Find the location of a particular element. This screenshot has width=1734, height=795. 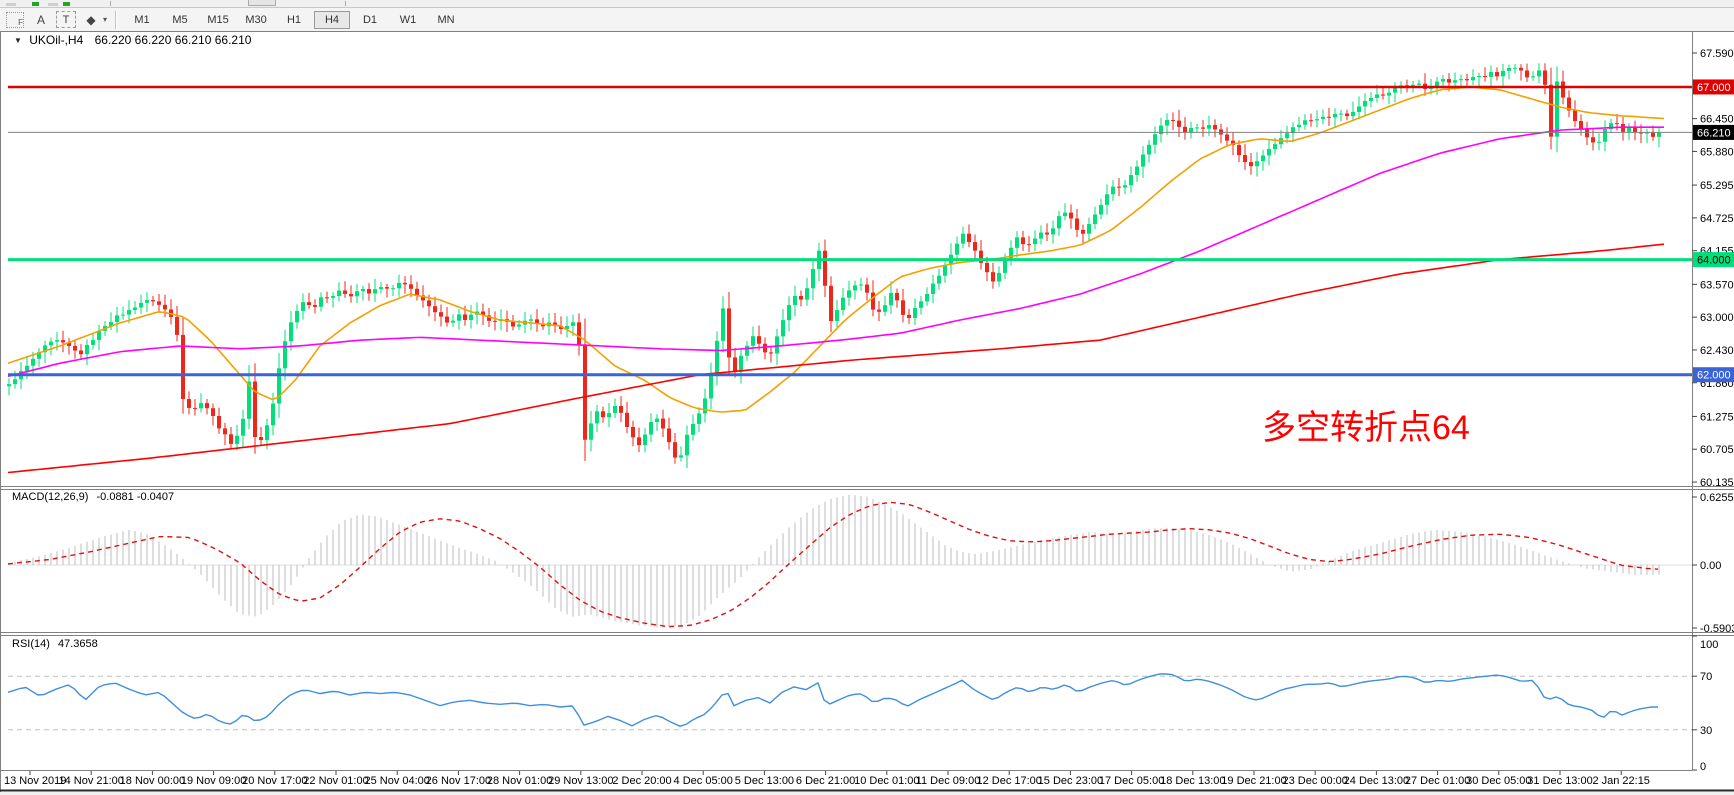

time-axis-label: 19 Dec 21:00 is located at coordinates (1253, 781).